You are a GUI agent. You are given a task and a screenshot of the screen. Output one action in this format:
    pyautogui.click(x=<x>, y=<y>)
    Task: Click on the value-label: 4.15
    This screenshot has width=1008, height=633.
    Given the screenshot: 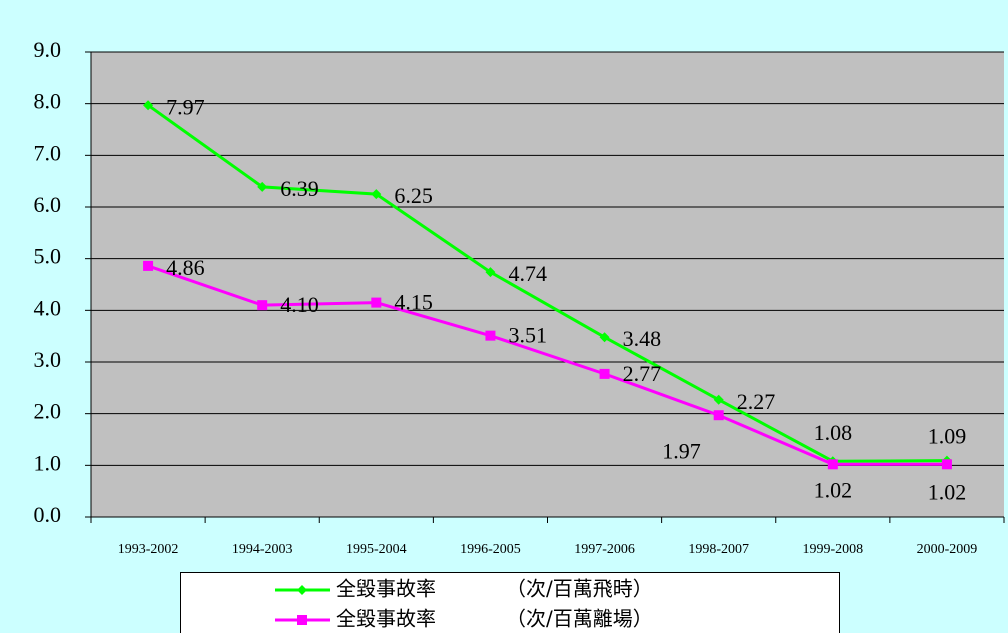 What is the action you would take?
    pyautogui.click(x=413, y=302)
    